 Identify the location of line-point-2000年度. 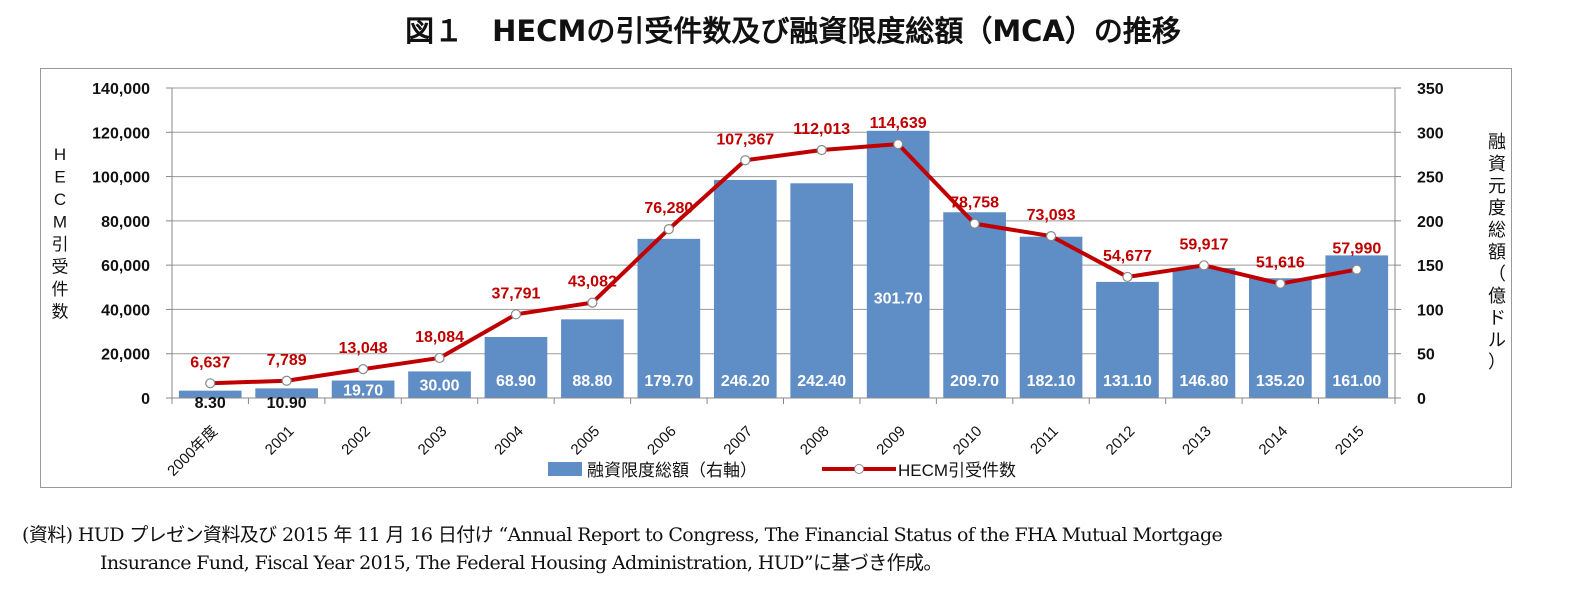
(210, 383).